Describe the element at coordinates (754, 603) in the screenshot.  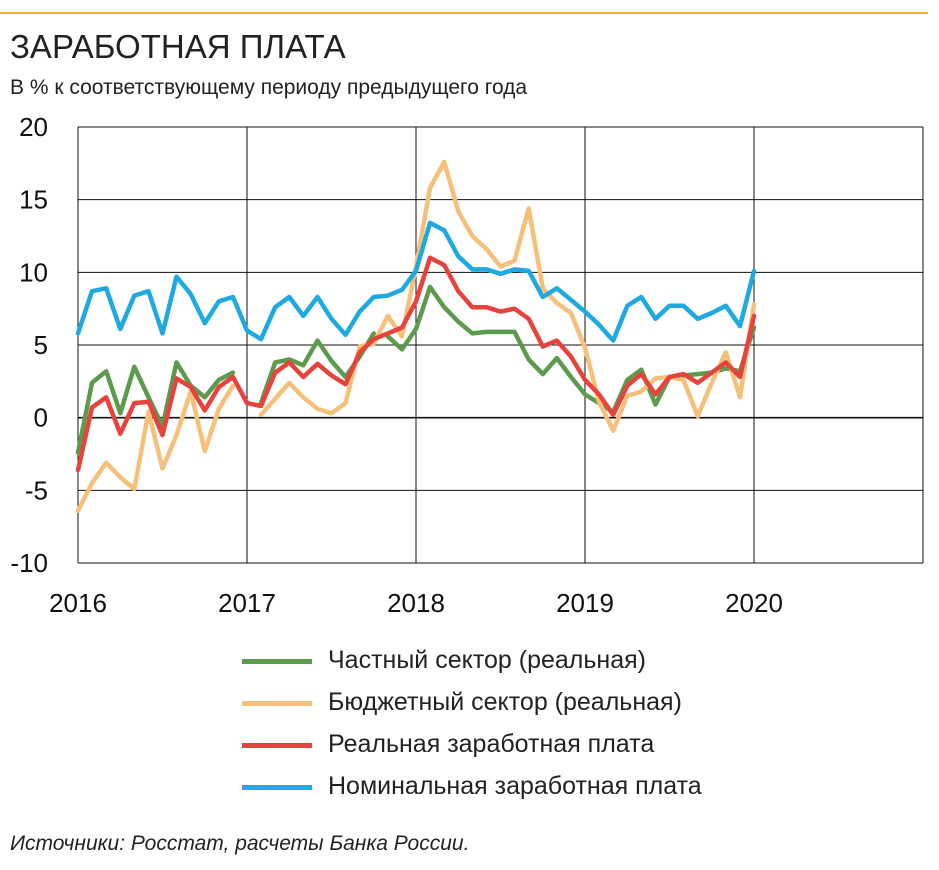
I see `x-tick-label: 2020` at that location.